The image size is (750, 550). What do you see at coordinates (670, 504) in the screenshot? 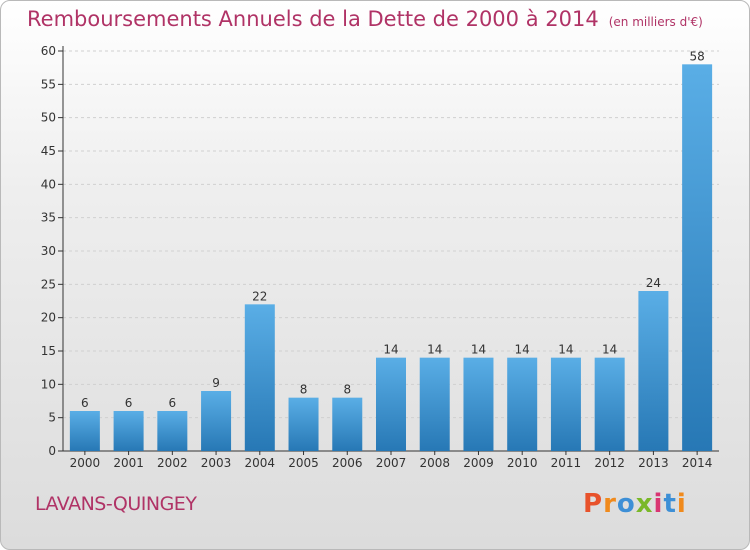
I see `logo-letter: t` at bounding box center [670, 504].